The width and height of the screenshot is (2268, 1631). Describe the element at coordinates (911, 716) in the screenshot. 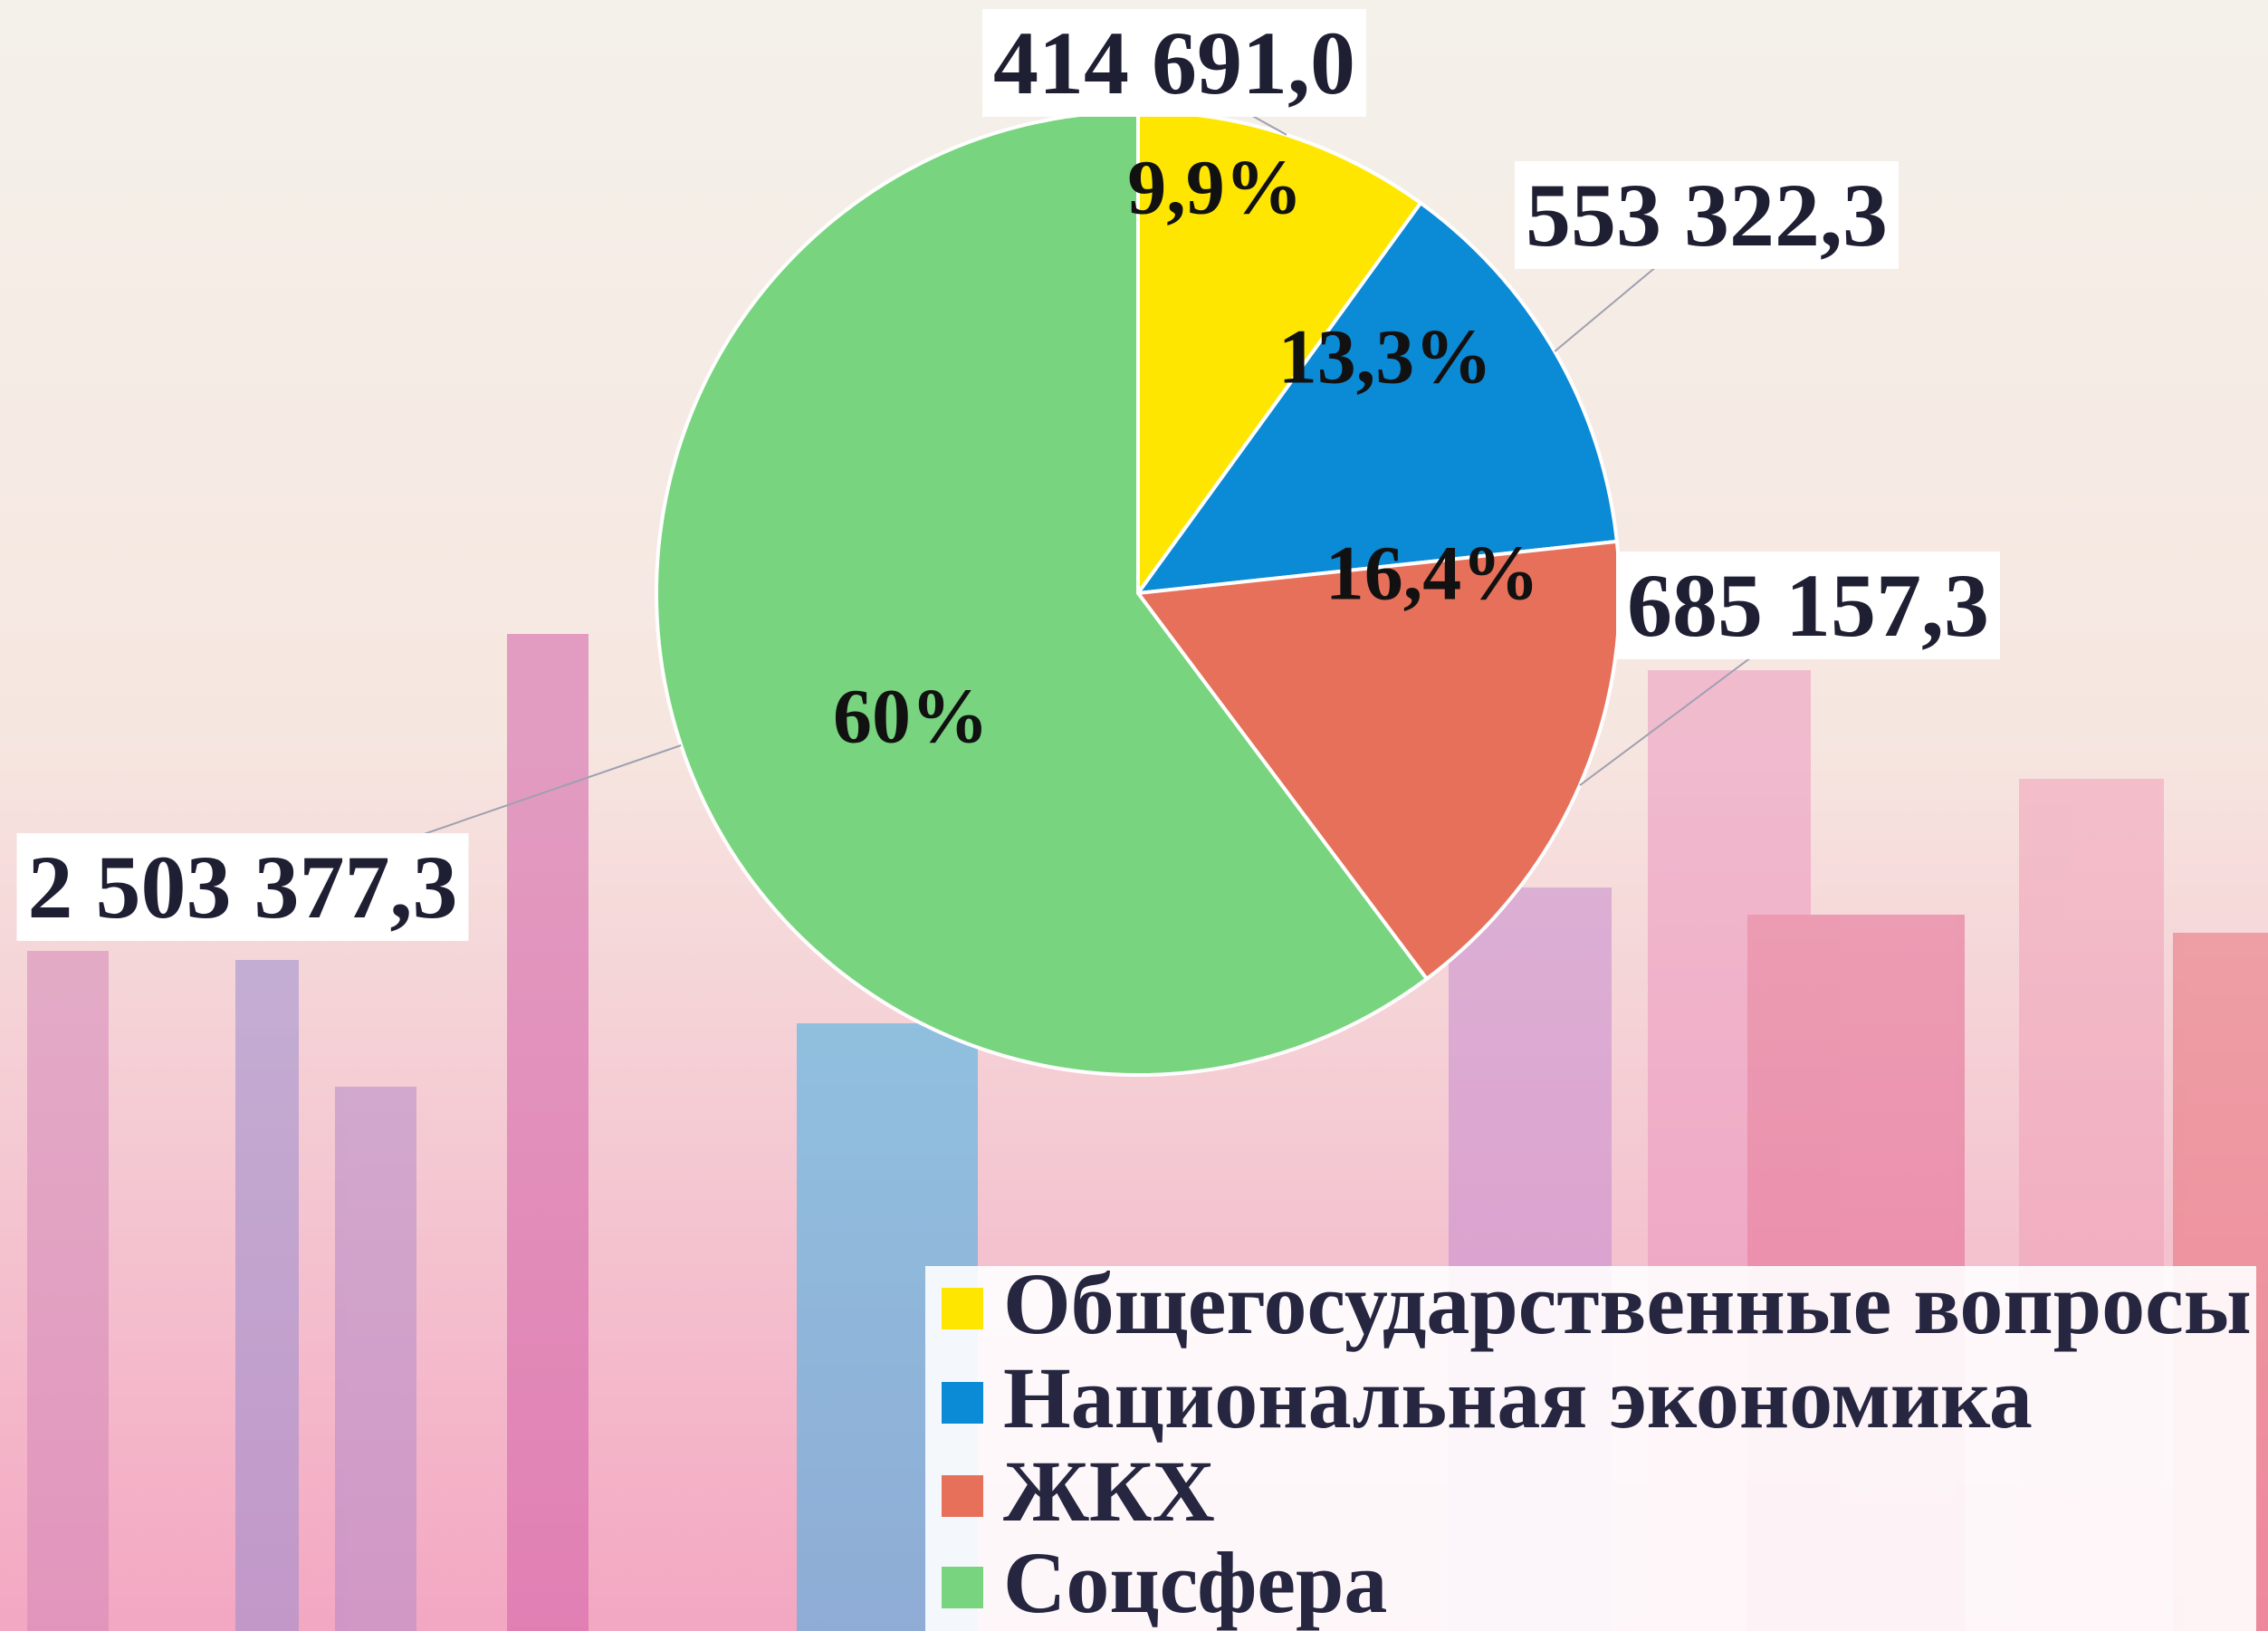

I see `percentage-label: 60%` at that location.